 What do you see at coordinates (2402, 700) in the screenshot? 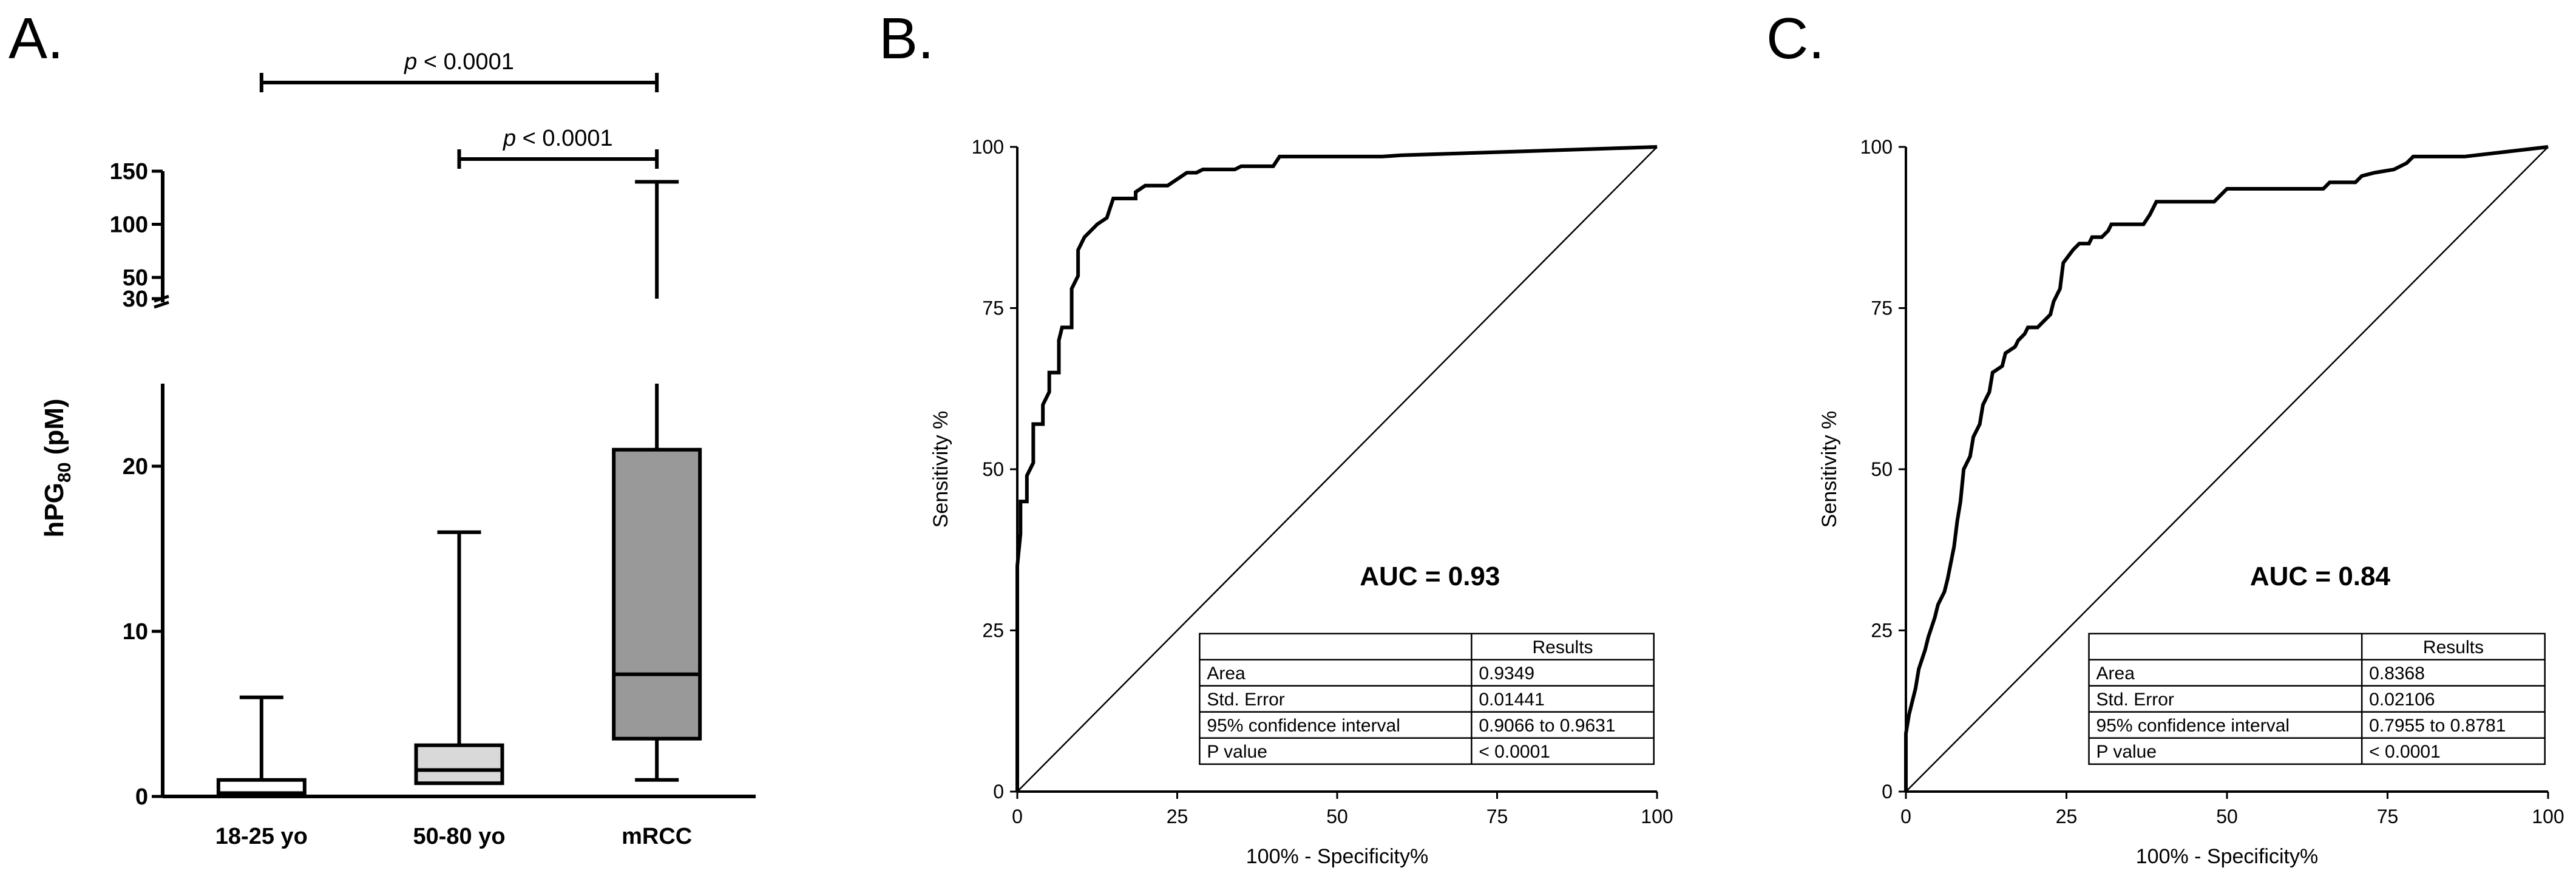
I see `table-cell-value: 0.02106` at bounding box center [2402, 700].